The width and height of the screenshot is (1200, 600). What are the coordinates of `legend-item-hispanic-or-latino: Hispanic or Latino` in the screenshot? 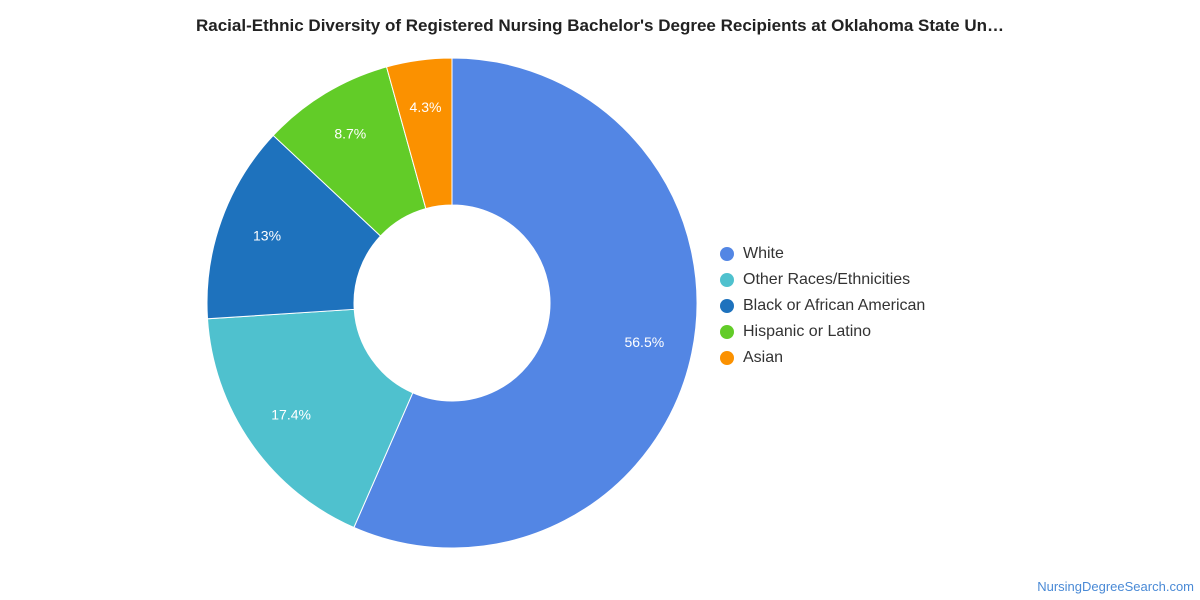 It's located at (822, 332).